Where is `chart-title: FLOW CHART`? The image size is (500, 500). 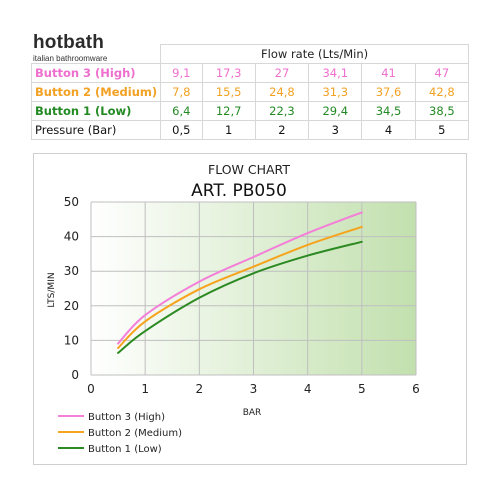 chart-title: FLOW CHART is located at coordinates (249, 169).